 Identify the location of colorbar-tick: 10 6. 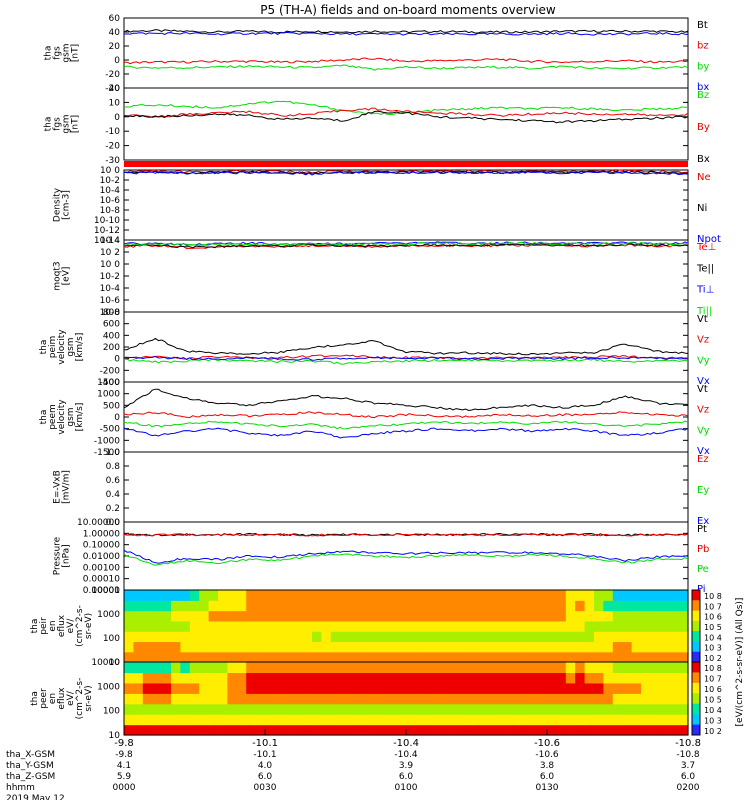
(713, 689).